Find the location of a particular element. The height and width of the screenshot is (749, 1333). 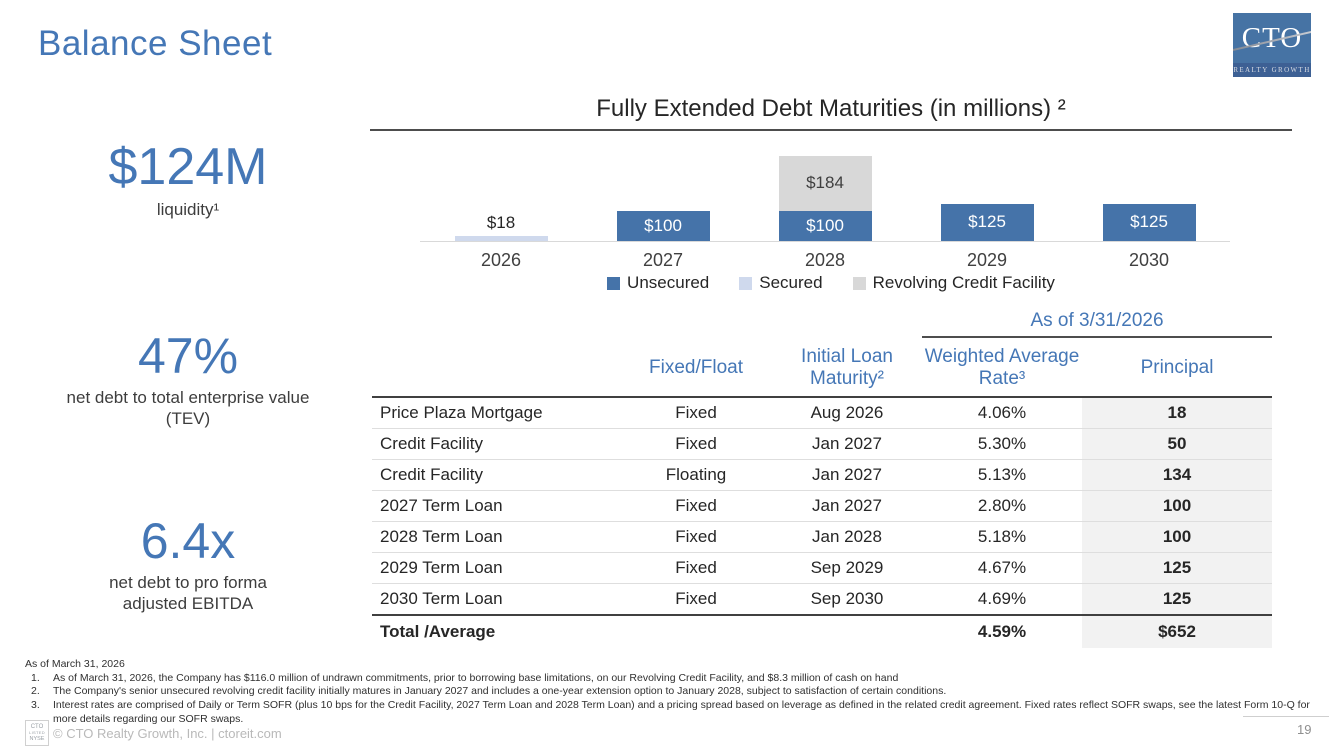

x-axis-label: 2030 is located at coordinates (1149, 260).